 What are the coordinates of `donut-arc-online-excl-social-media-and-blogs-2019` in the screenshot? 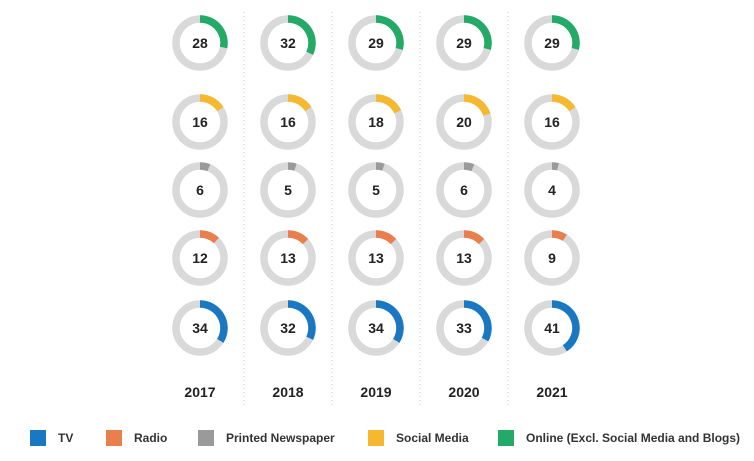 It's located at (389, 32).